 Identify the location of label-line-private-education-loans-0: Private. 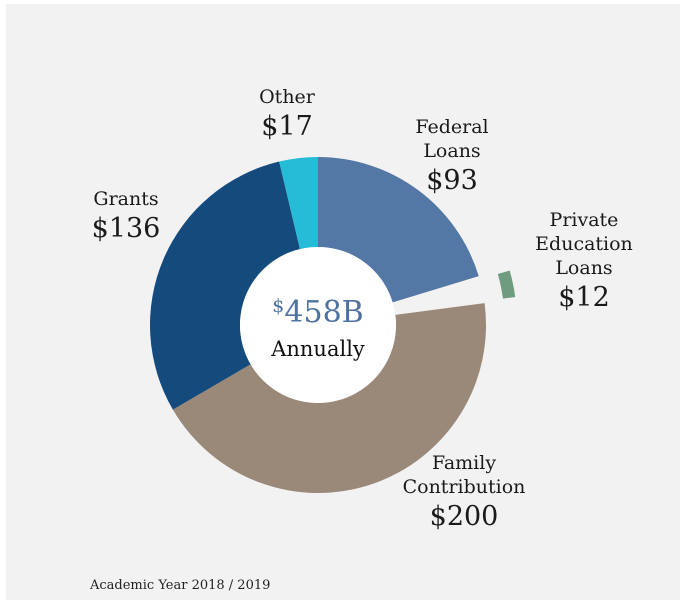
(584, 220).